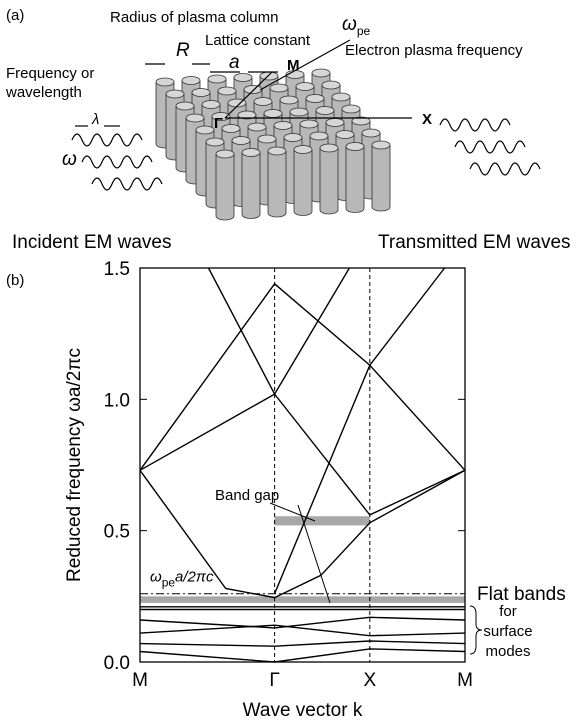  I want to click on wave, so click(490, 147).